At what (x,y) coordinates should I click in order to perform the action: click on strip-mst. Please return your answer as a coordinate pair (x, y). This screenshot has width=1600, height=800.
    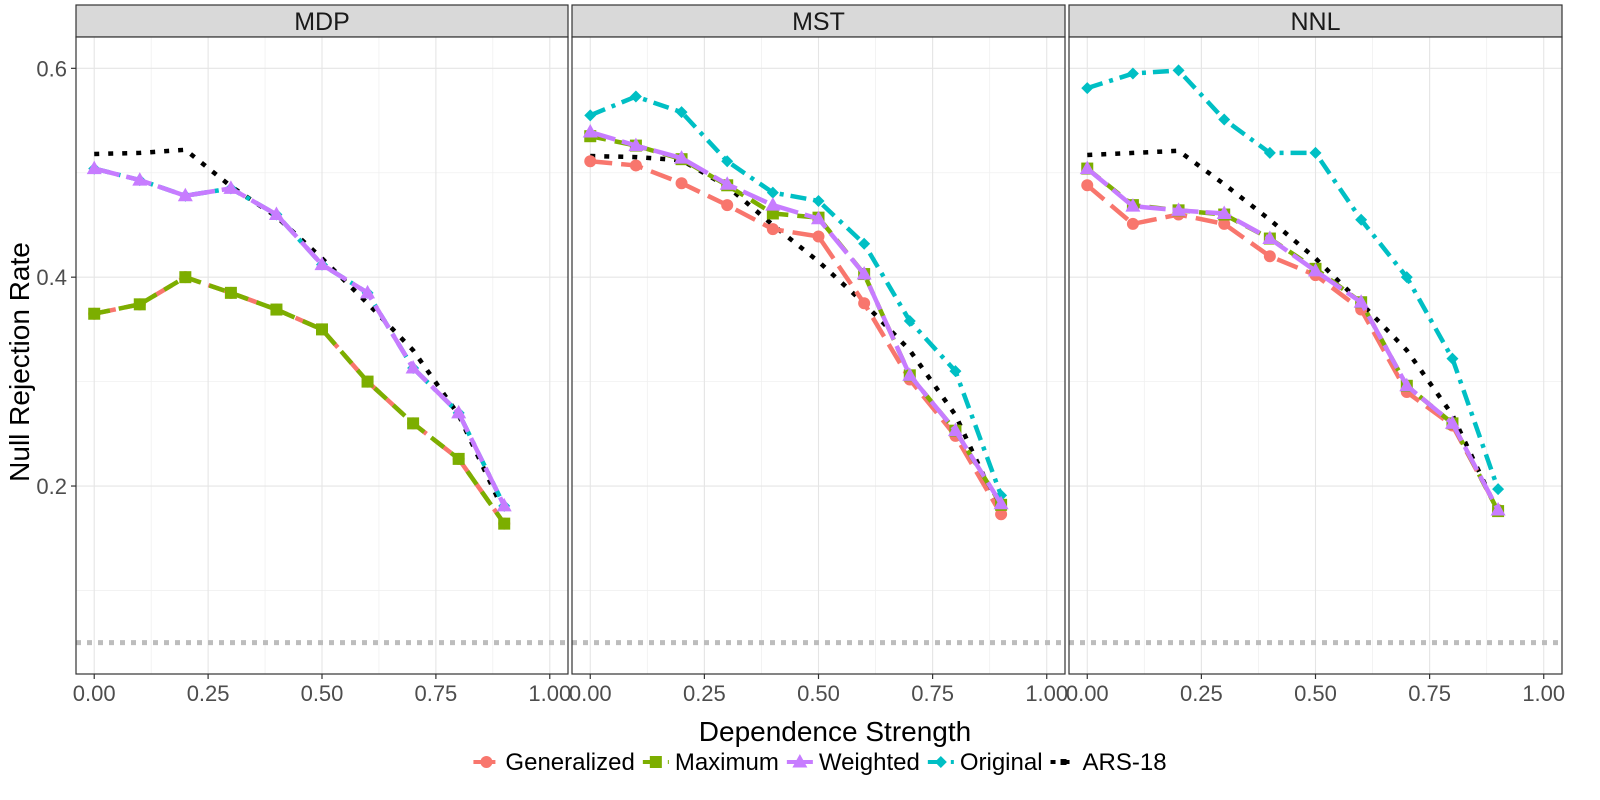
    Looking at the image, I should click on (818, 21).